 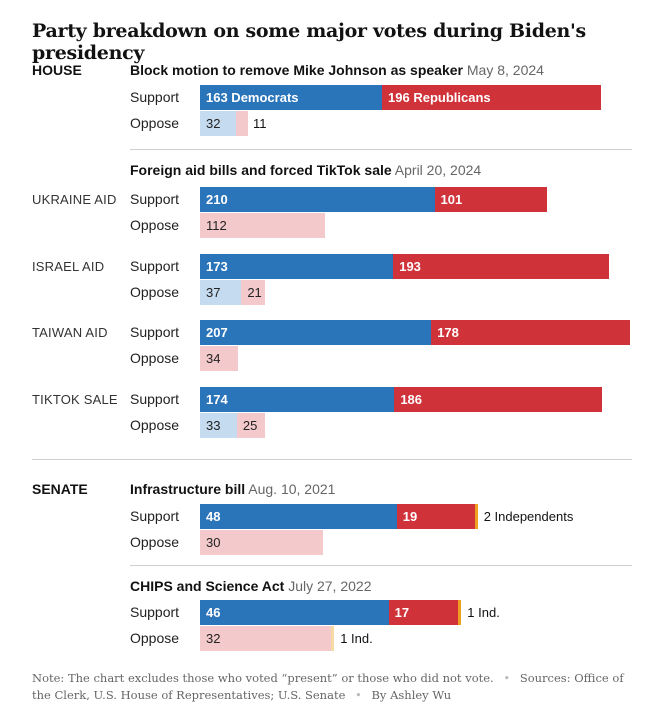 I want to click on independent-oppose-bar, so click(x=333, y=638).